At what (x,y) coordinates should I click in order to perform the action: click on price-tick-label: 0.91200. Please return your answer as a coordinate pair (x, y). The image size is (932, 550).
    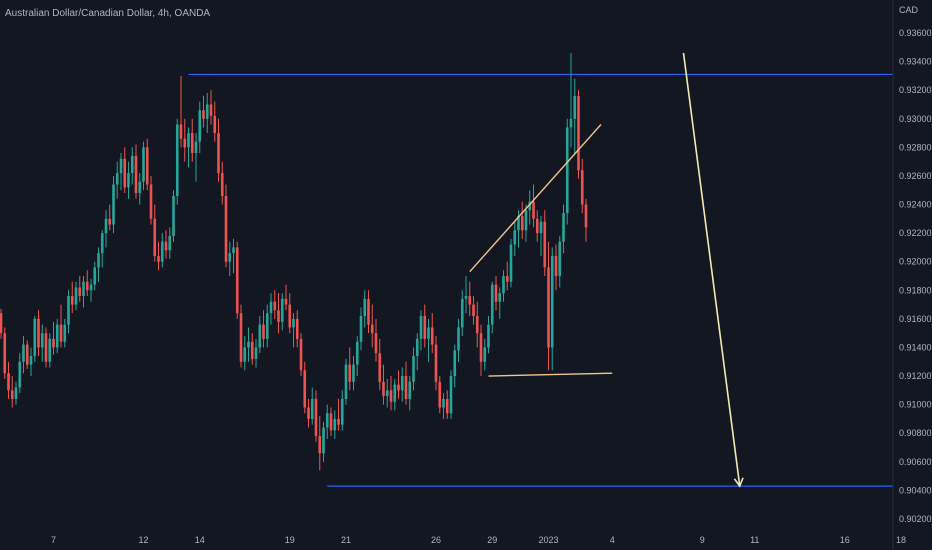
    Looking at the image, I should click on (915, 376).